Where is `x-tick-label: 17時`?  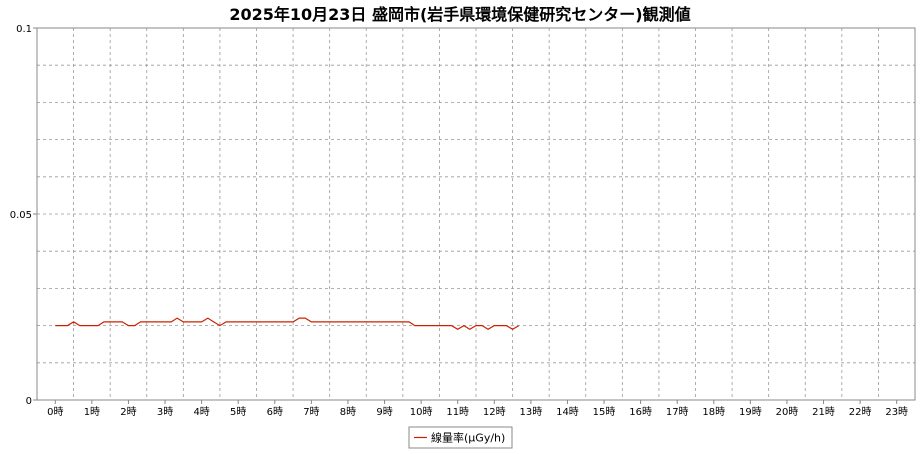
x-tick-label: 17時 is located at coordinates (677, 412).